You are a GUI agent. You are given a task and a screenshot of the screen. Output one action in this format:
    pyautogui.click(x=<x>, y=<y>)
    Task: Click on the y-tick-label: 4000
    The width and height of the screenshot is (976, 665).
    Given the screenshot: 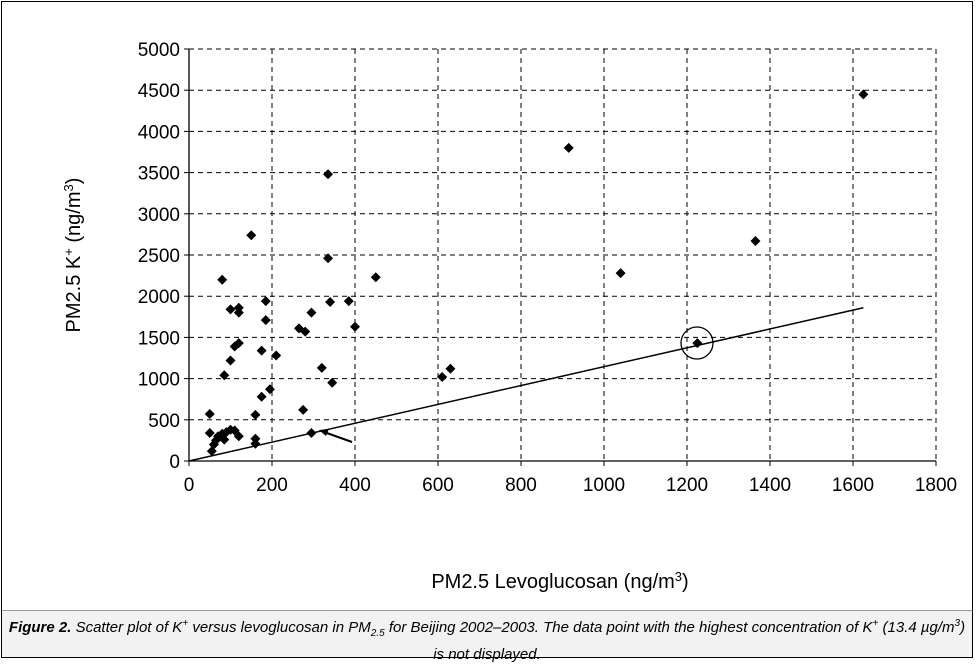 What is the action you would take?
    pyautogui.click(x=159, y=132)
    